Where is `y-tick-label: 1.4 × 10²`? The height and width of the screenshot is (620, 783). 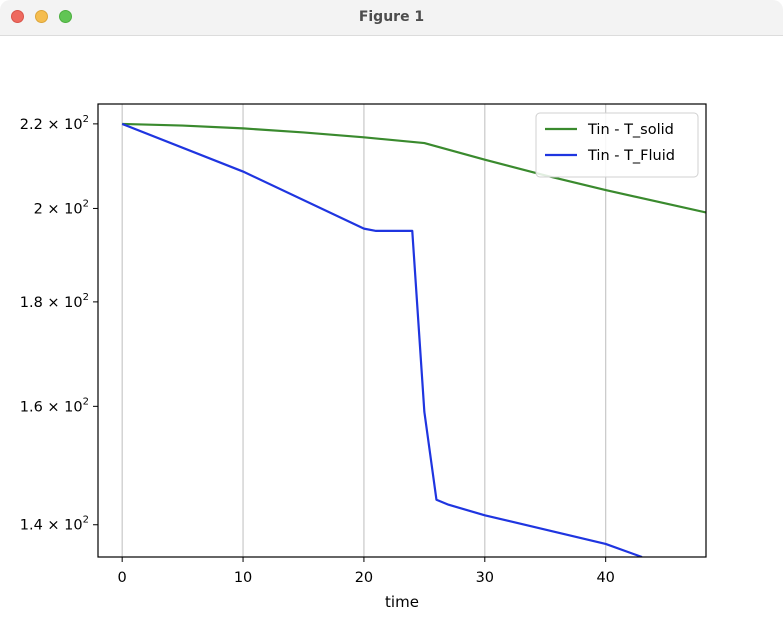 y-tick-label: 1.4 × 10² is located at coordinates (54, 524).